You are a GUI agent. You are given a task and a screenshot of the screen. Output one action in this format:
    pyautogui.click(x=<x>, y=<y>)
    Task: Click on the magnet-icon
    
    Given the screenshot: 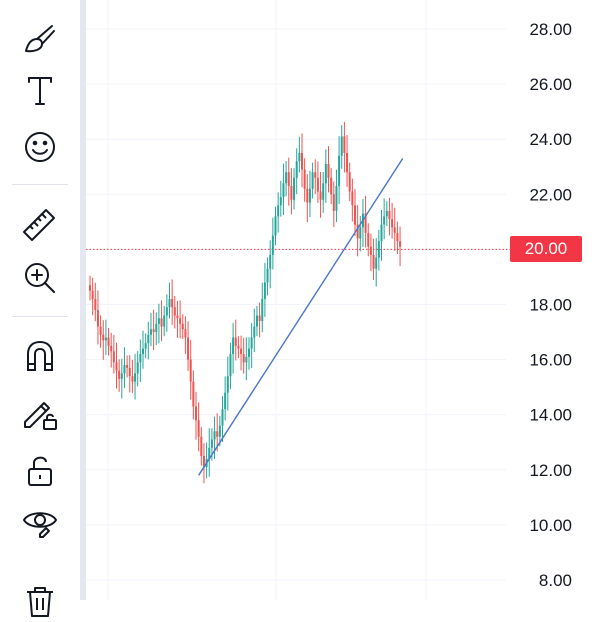 What is the action you would take?
    pyautogui.click(x=40, y=355)
    